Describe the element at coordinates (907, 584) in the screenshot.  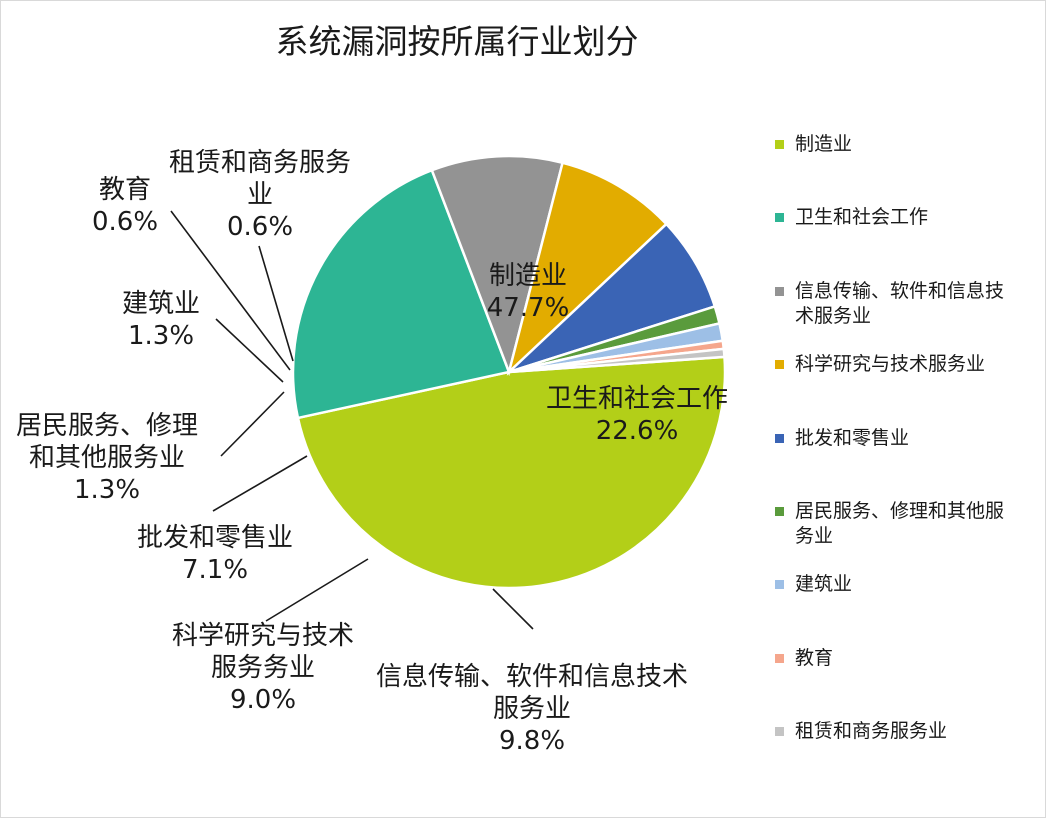
I see `legend-item-建筑业: 建筑业` at that location.